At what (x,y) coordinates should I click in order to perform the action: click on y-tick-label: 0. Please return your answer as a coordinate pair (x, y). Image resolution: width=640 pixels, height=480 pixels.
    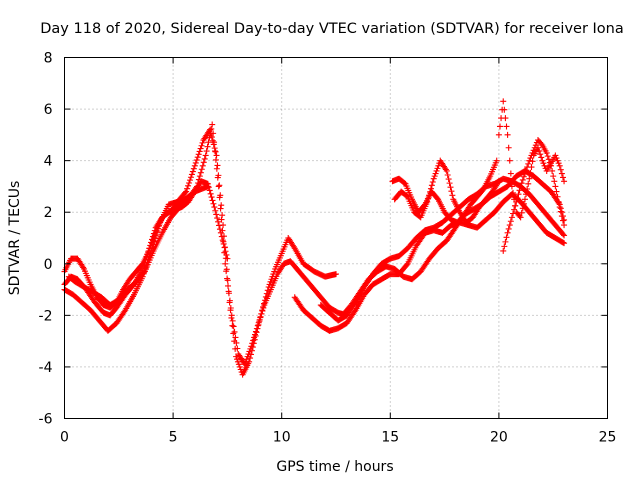
    Looking at the image, I should click on (48, 265).